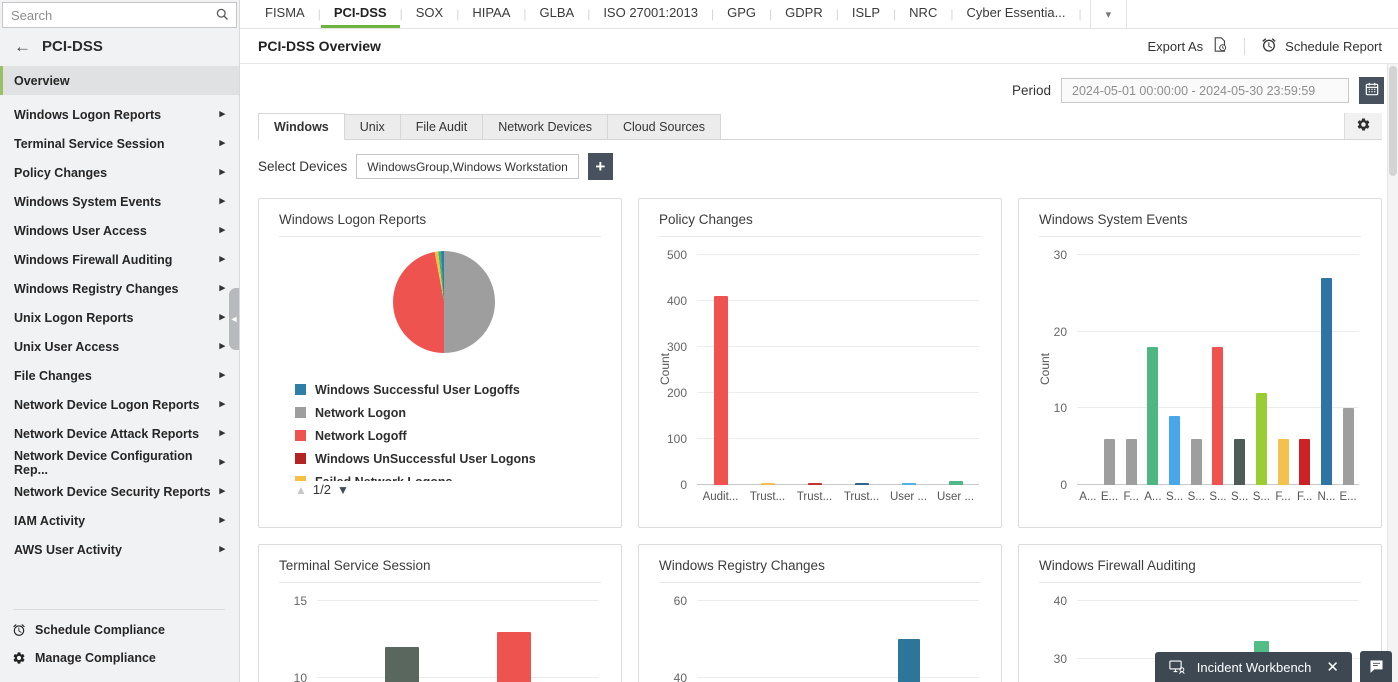  What do you see at coordinates (119, 404) in the screenshot?
I see `sidebar-item-network-device-logon-reports: Network Device Logon Reports ▸` at bounding box center [119, 404].